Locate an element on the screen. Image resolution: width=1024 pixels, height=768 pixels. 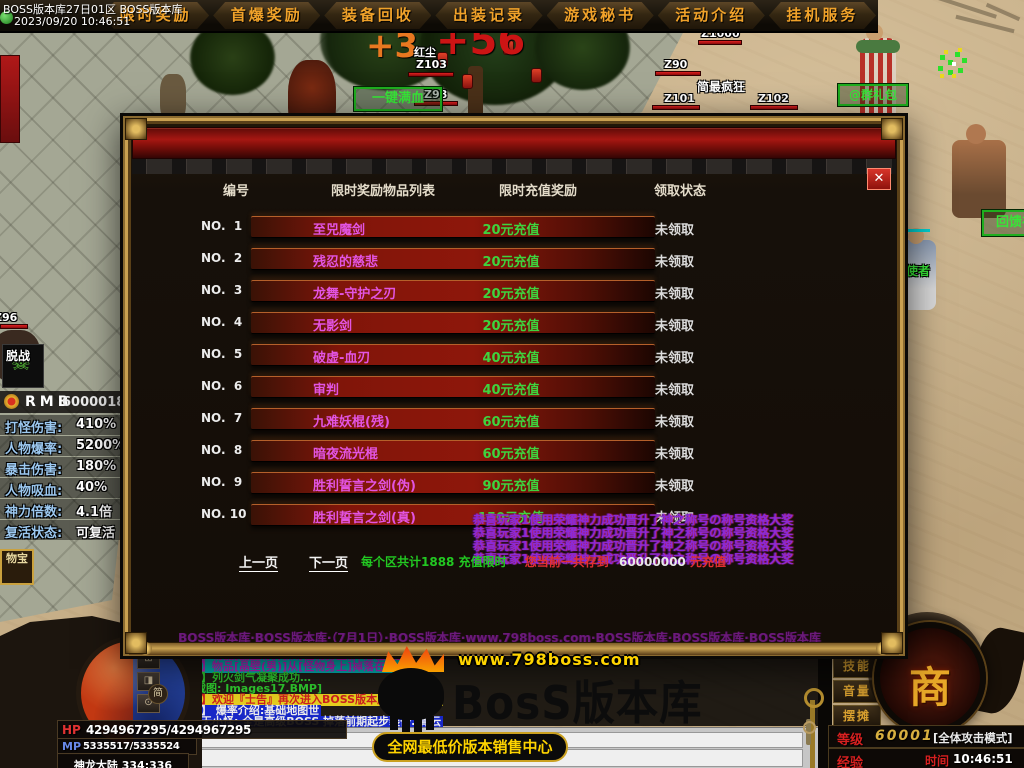
stat-value: 410% is located at coordinates (96, 424).